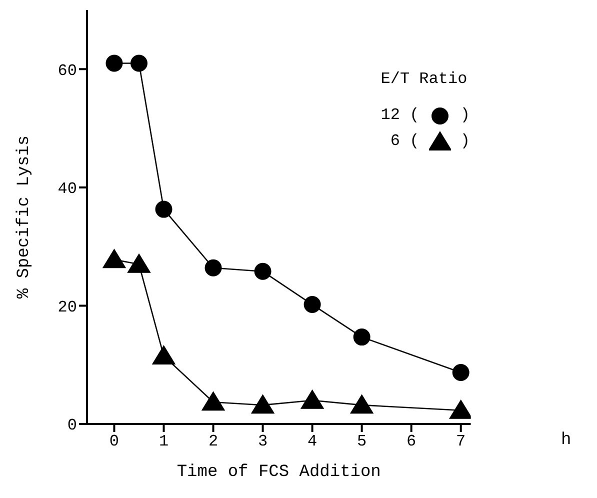  I want to click on y-tick-label: 60, so click(67, 71).